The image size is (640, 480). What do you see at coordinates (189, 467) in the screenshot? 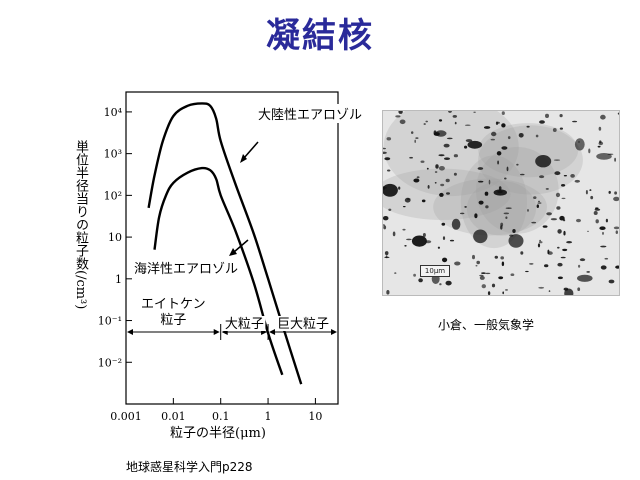
I see `source-citation: 地球惑星科学入門p228` at bounding box center [189, 467].